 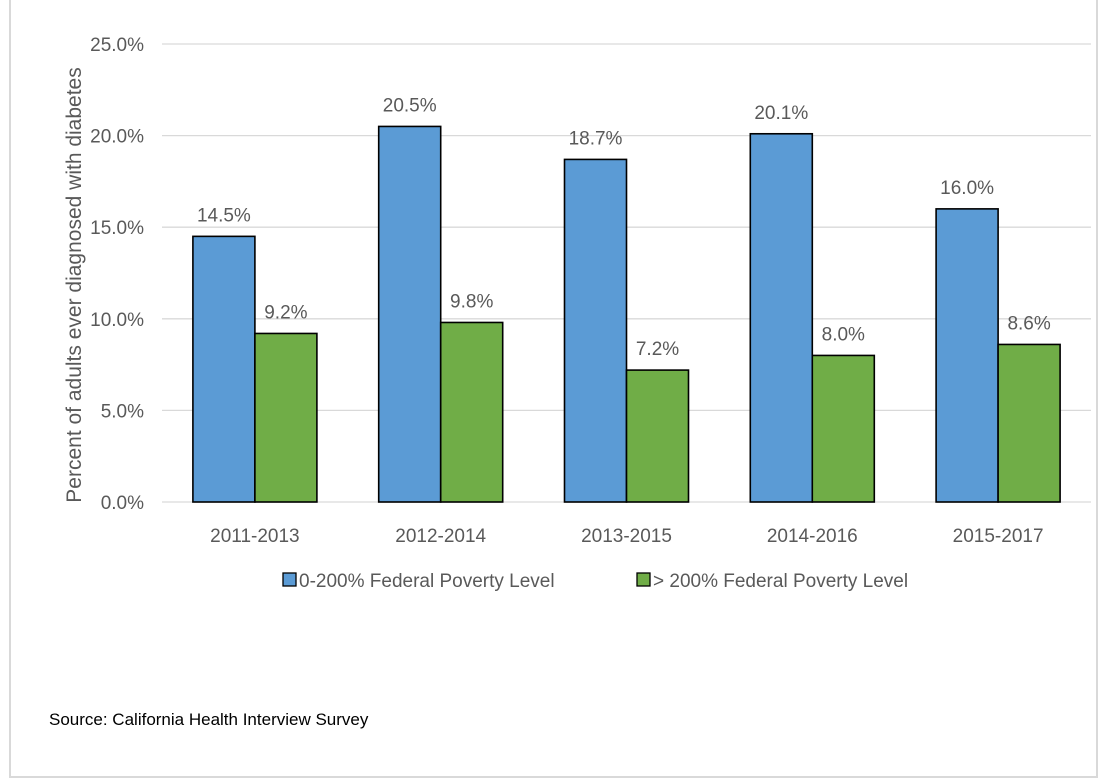 I want to click on bar-value-label: 8.0%, so click(x=843, y=334).